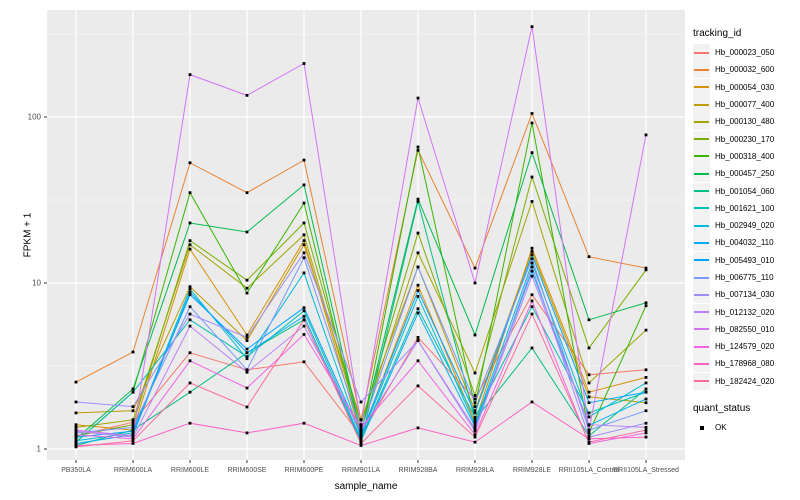  I want to click on legend-label: Hb_182424_020, so click(745, 381).